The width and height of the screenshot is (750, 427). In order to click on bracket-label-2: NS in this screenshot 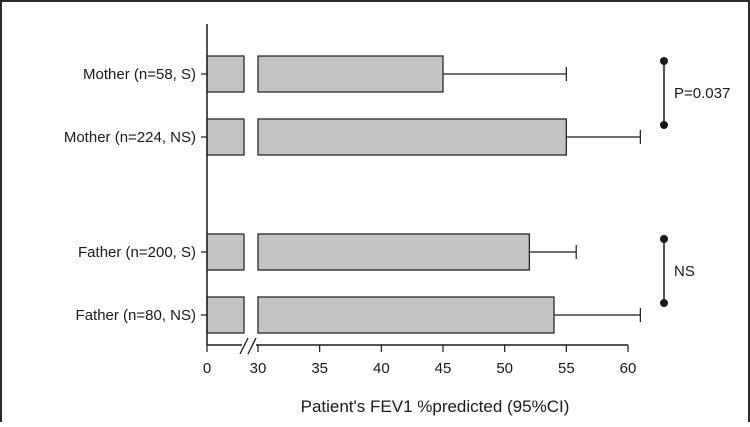, I will do `click(684, 271)`.